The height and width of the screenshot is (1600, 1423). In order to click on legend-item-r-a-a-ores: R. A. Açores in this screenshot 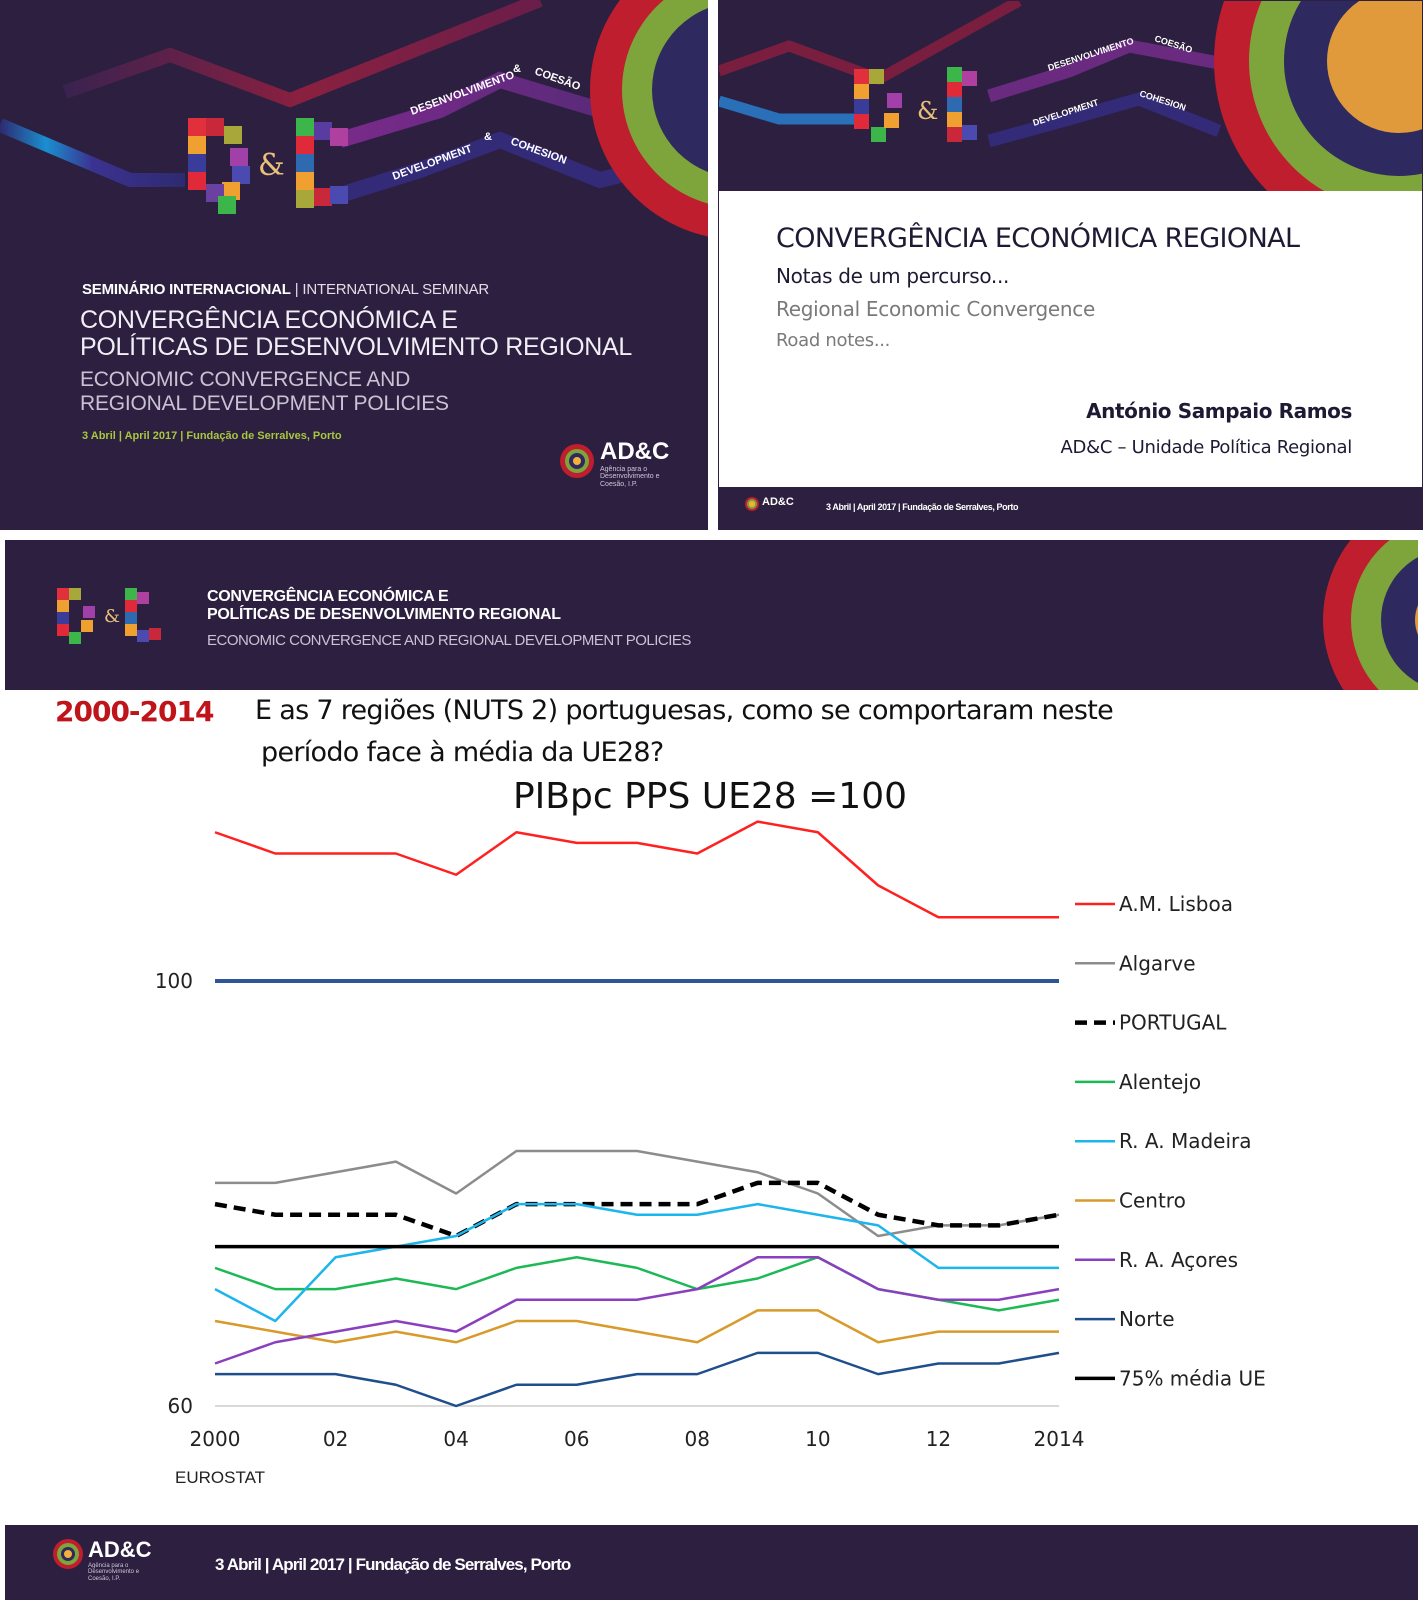, I will do `click(1156, 1260)`.